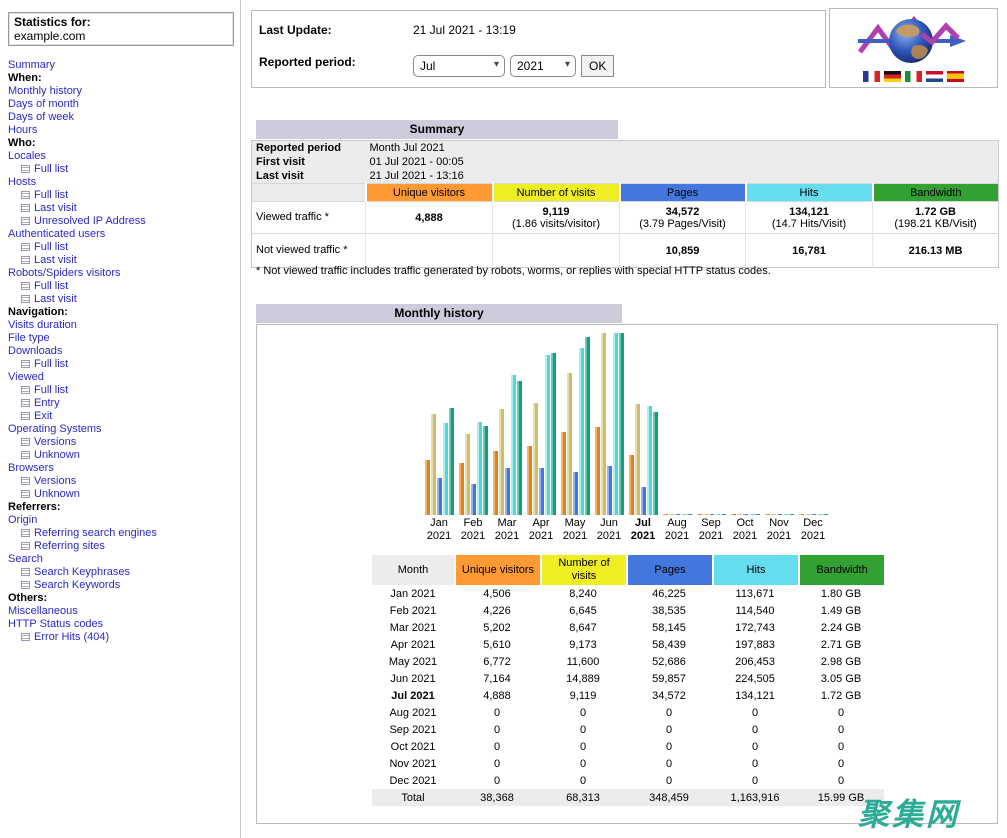 This screenshot has height=838, width=1007. I want to click on sidebar-item-locales: Locales, so click(121, 156).